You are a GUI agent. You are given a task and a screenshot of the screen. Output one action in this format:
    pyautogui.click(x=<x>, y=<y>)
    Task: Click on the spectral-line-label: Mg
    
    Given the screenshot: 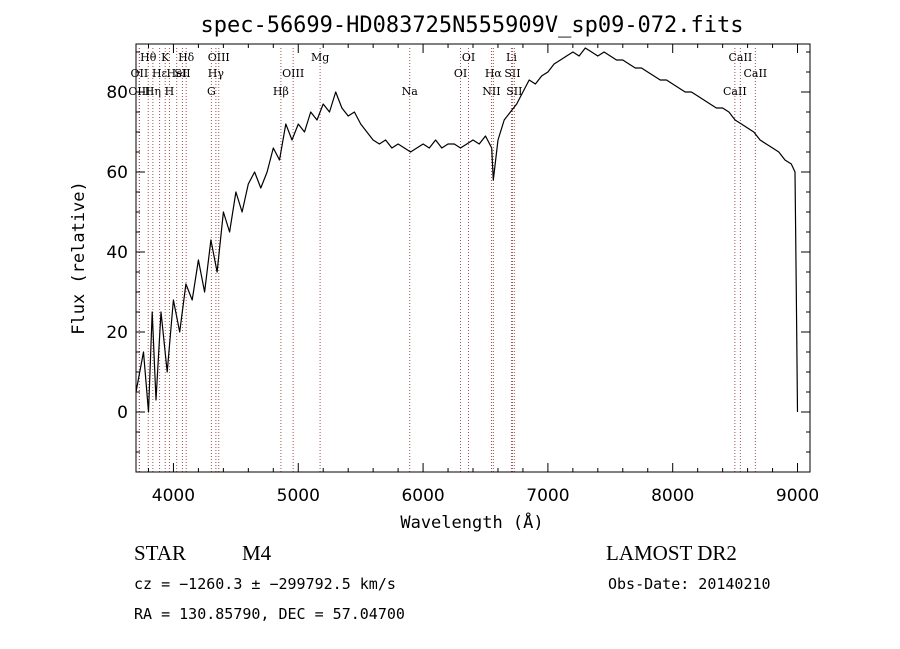 What is the action you would take?
    pyautogui.click(x=320, y=57)
    